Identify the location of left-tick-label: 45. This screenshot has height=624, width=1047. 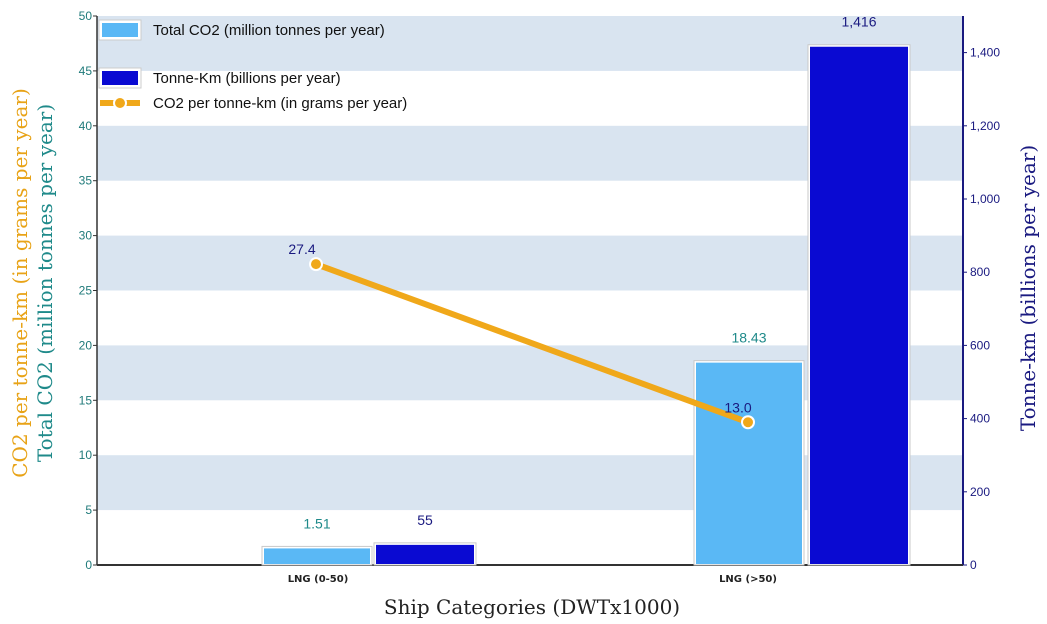
(86, 71).